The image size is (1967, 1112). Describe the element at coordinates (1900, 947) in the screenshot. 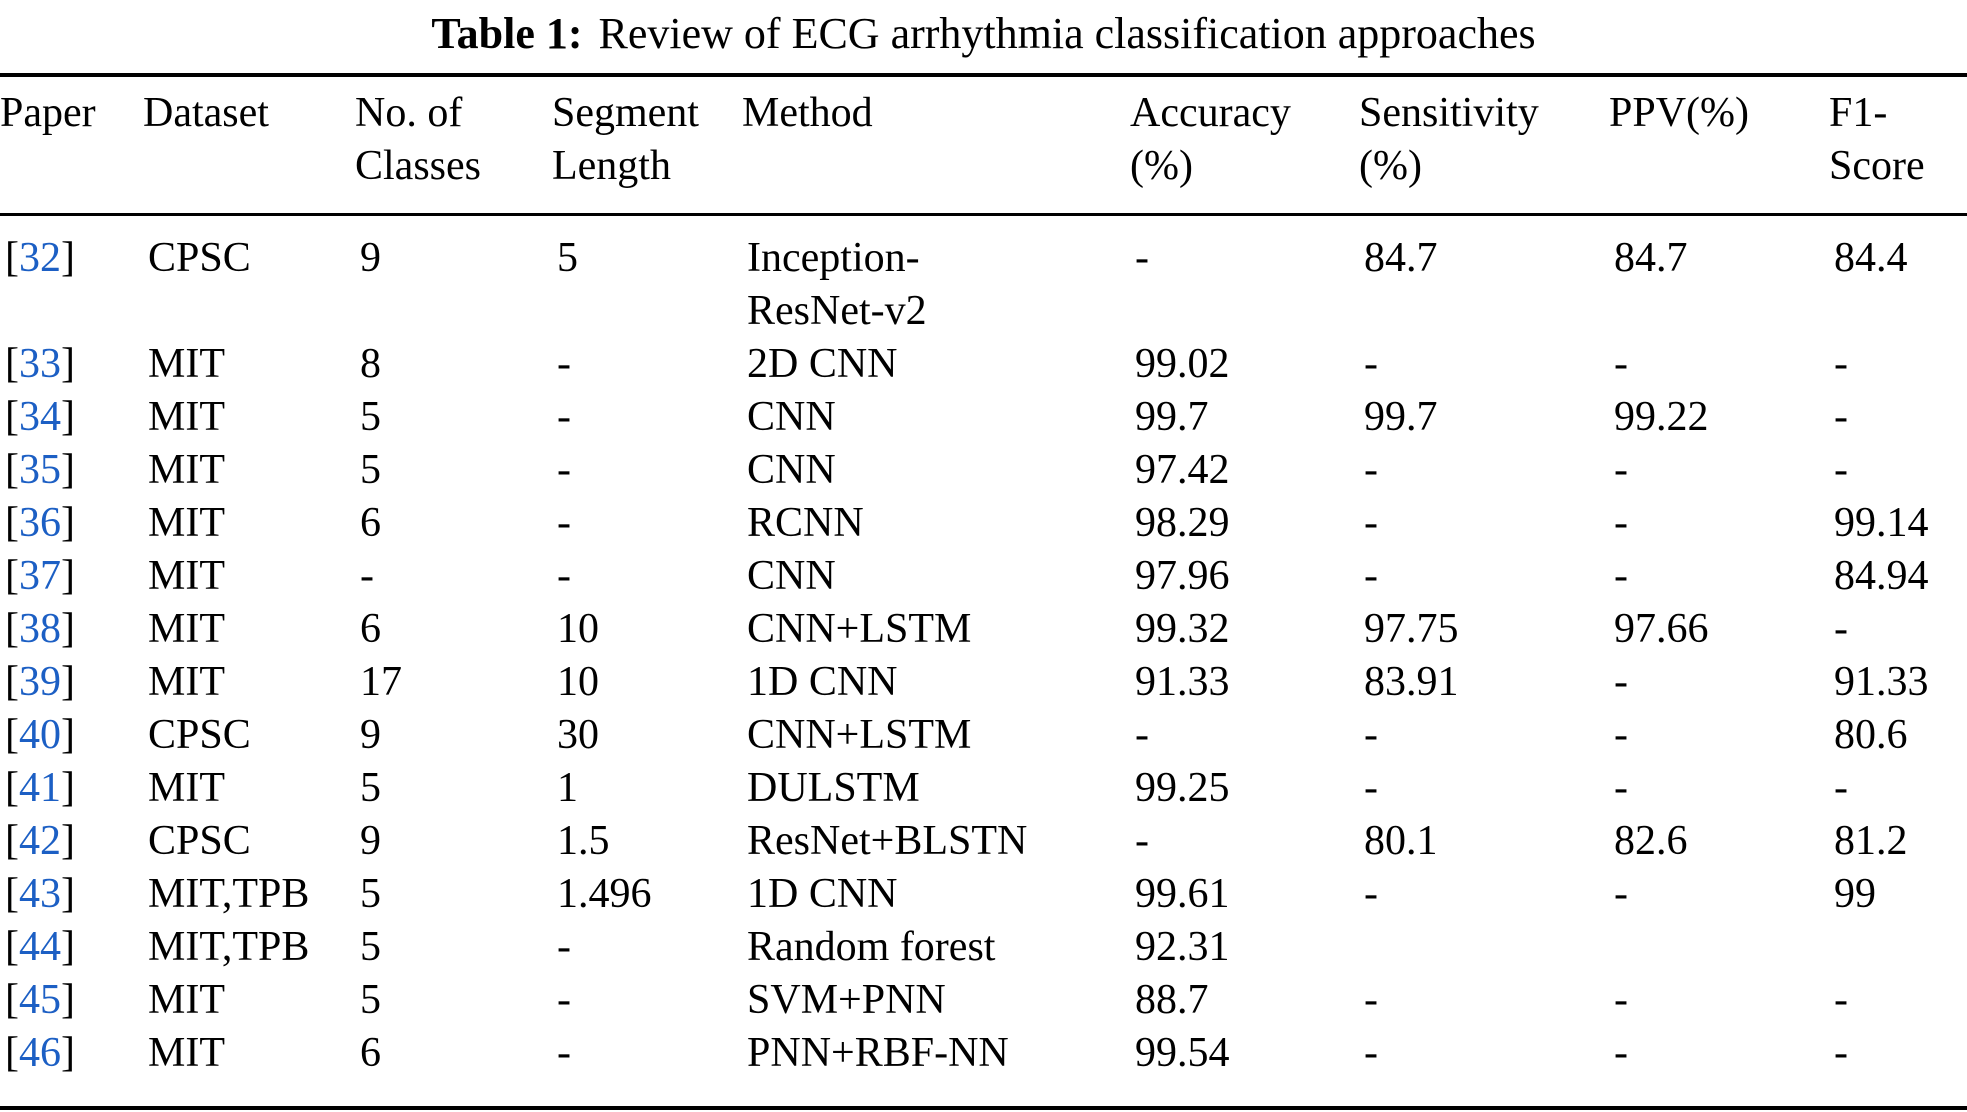

I see `f1-cell` at that location.